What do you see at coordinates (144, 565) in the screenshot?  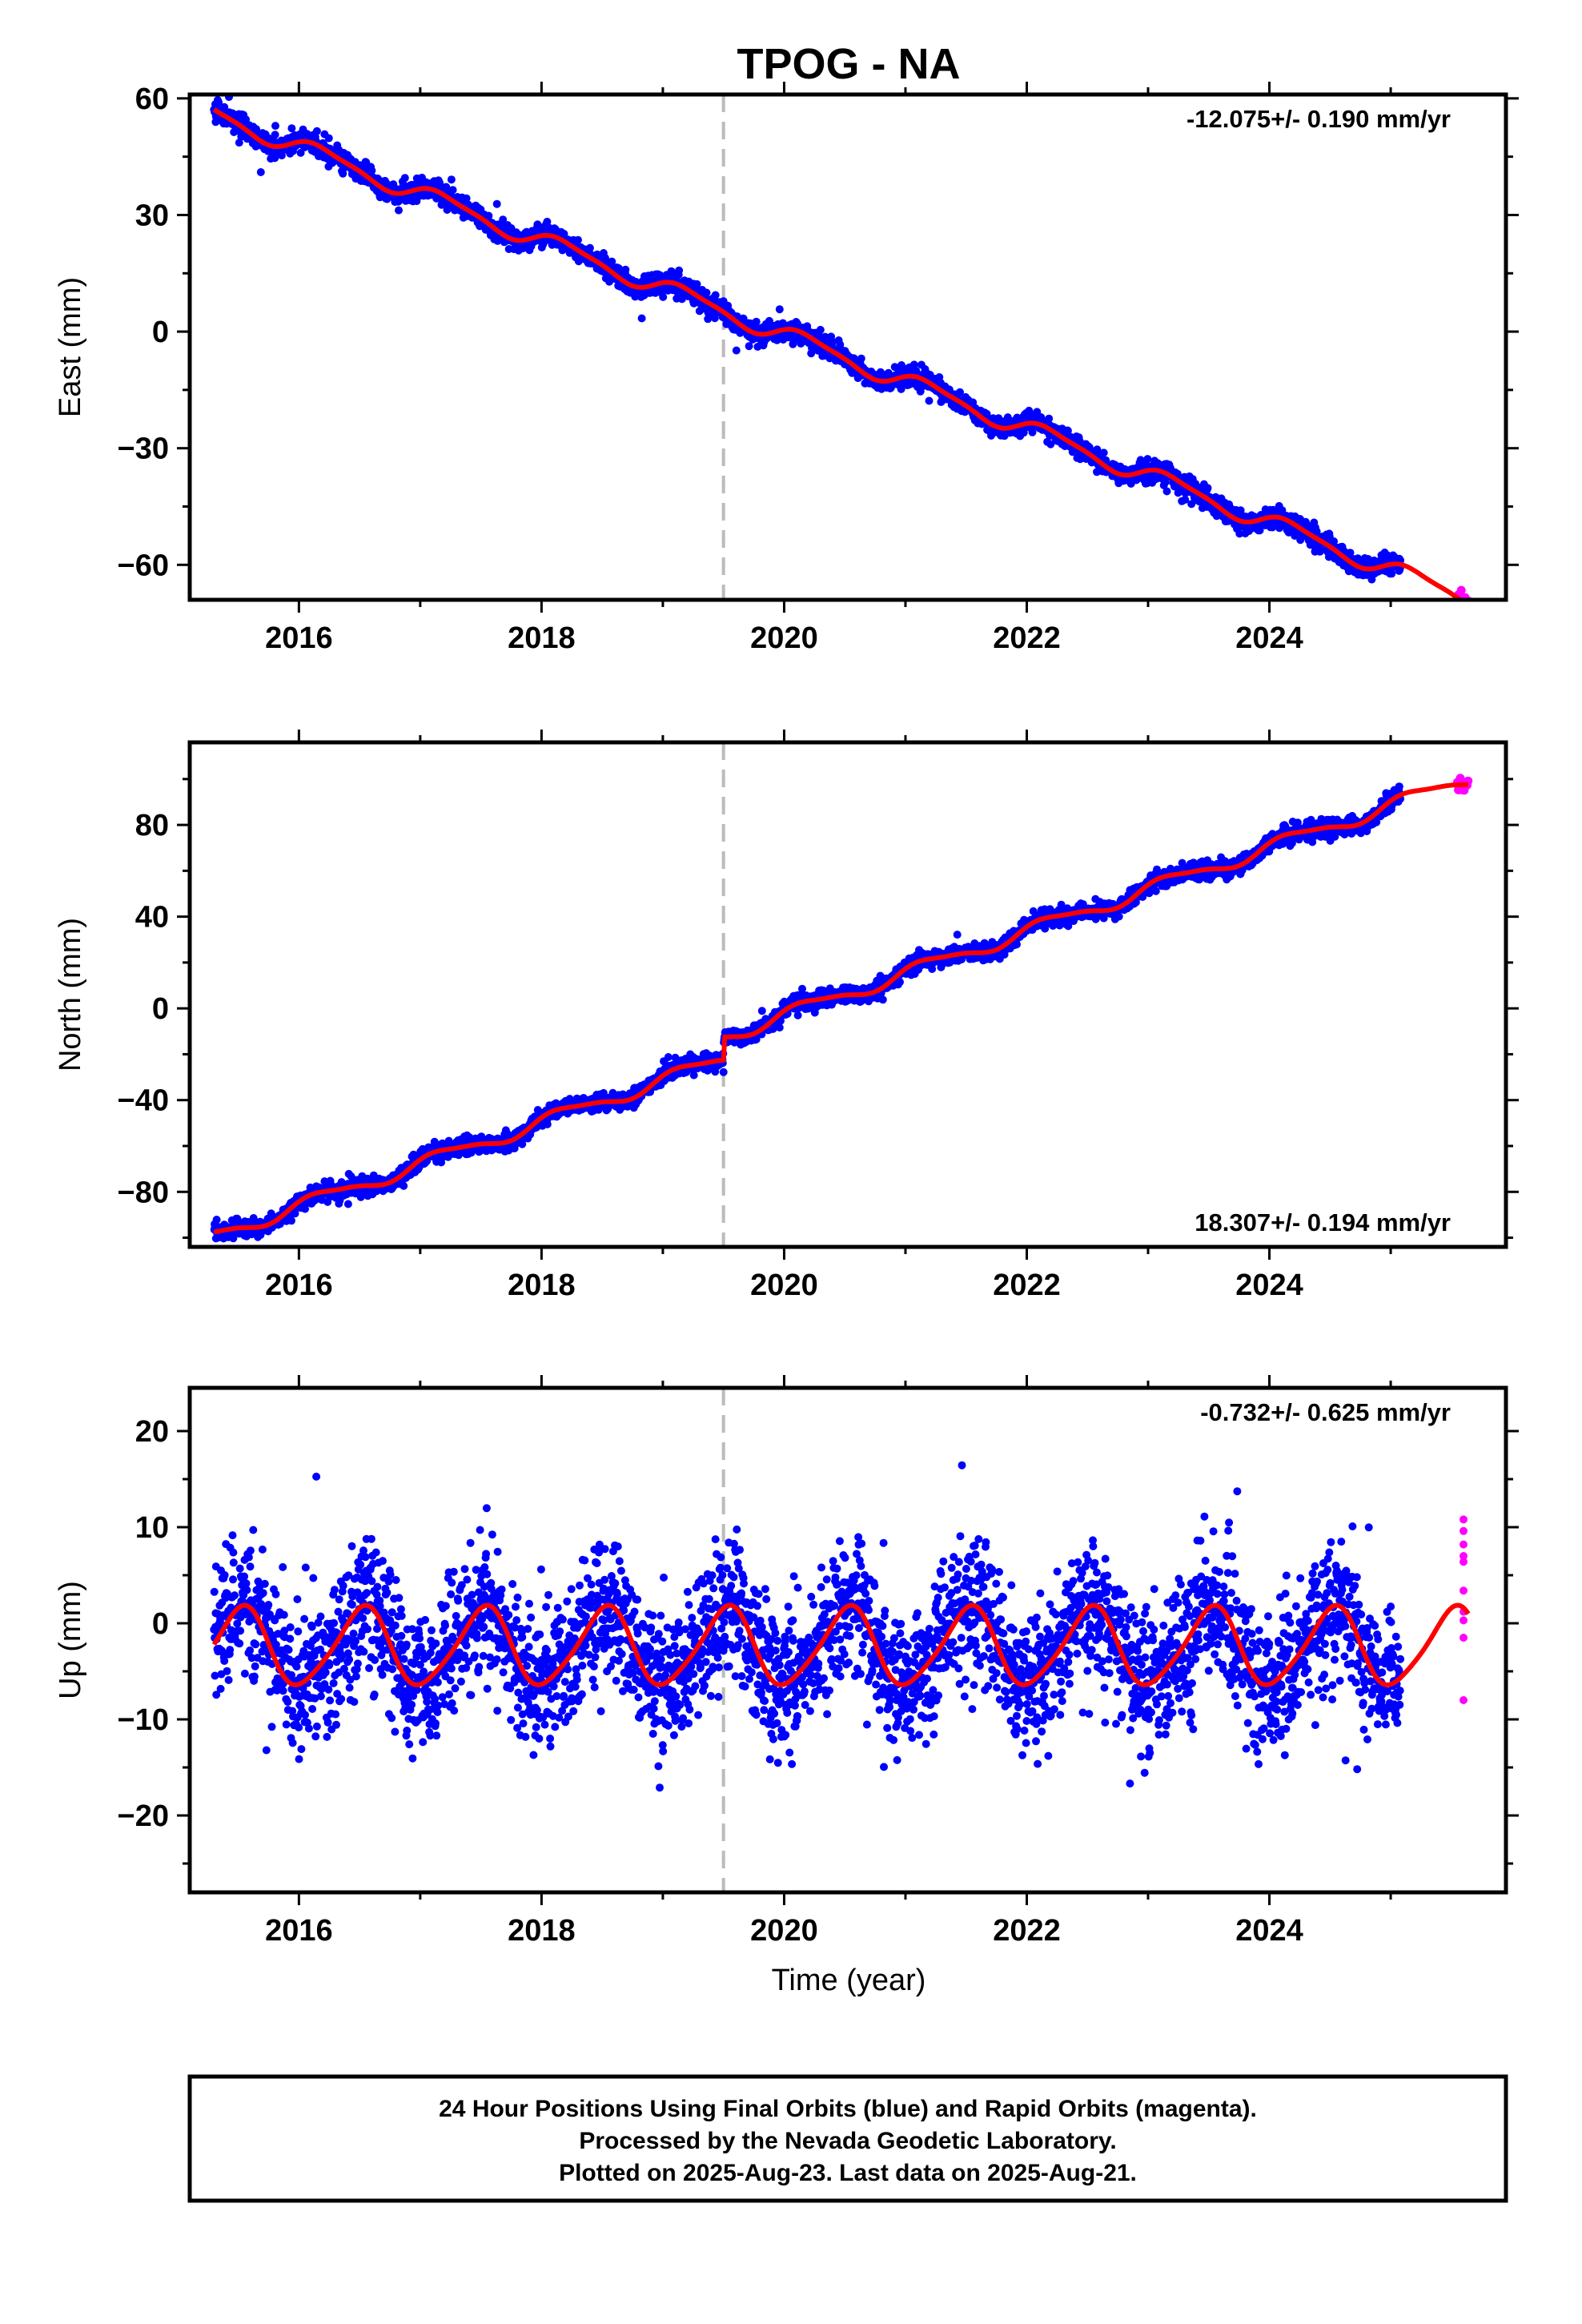 I see `y-tick-label: −60` at bounding box center [144, 565].